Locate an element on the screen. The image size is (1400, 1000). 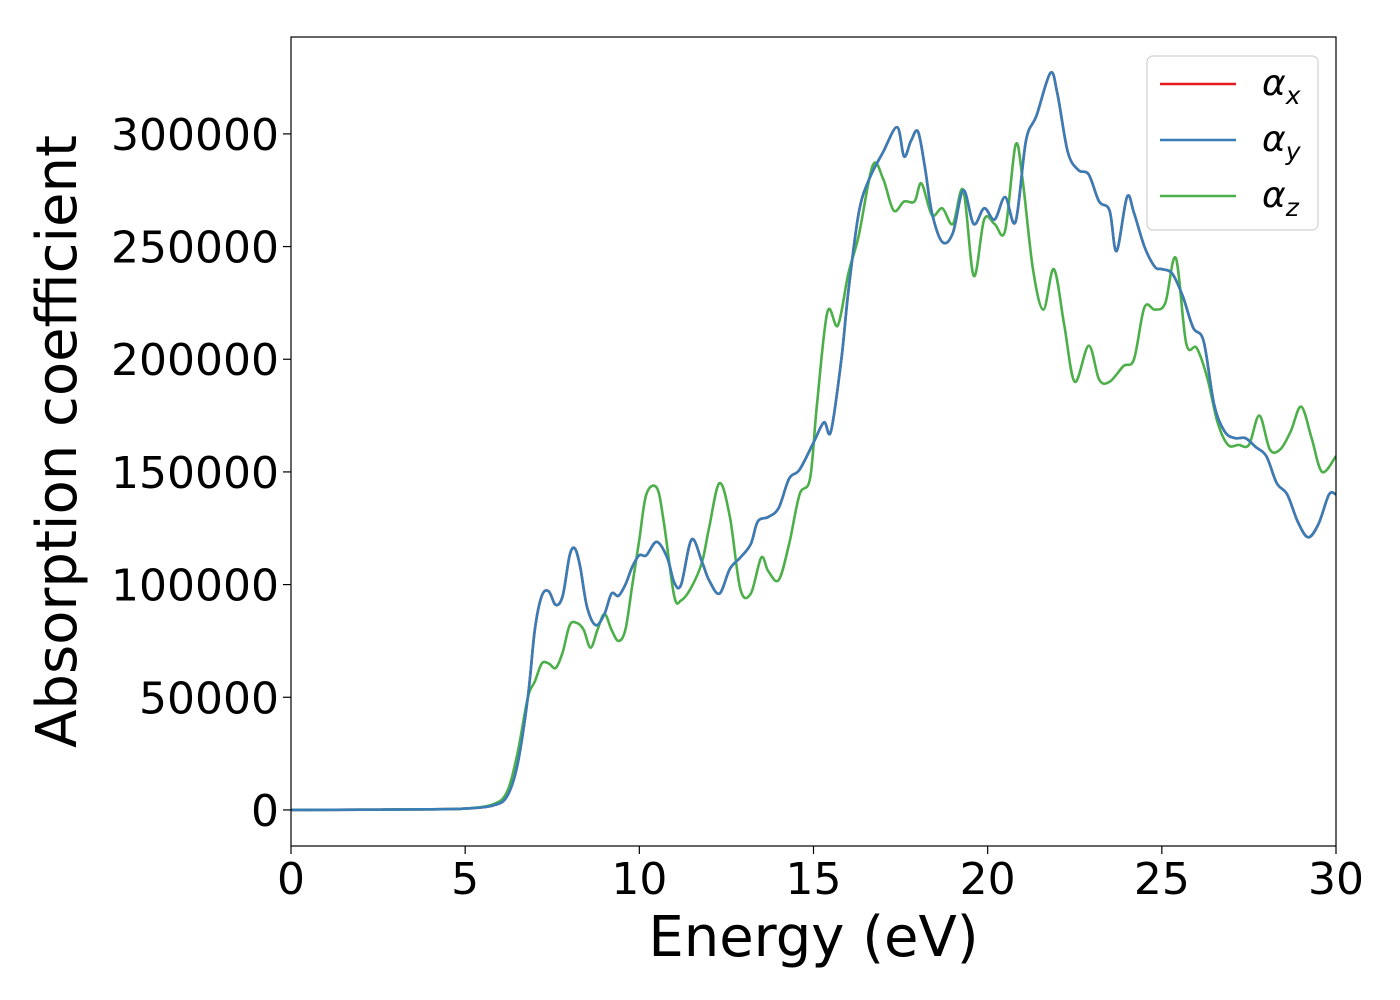
y-tick-label: 200000 is located at coordinates (195, 360).